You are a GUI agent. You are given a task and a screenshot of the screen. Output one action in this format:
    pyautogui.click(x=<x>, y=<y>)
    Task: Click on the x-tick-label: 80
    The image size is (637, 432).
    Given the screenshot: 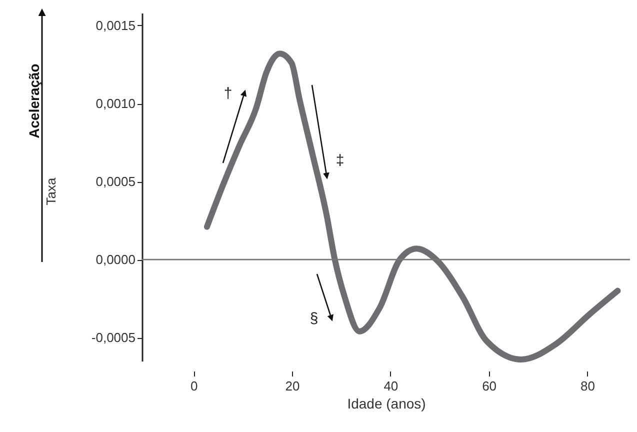 What is the action you would take?
    pyautogui.click(x=587, y=386)
    